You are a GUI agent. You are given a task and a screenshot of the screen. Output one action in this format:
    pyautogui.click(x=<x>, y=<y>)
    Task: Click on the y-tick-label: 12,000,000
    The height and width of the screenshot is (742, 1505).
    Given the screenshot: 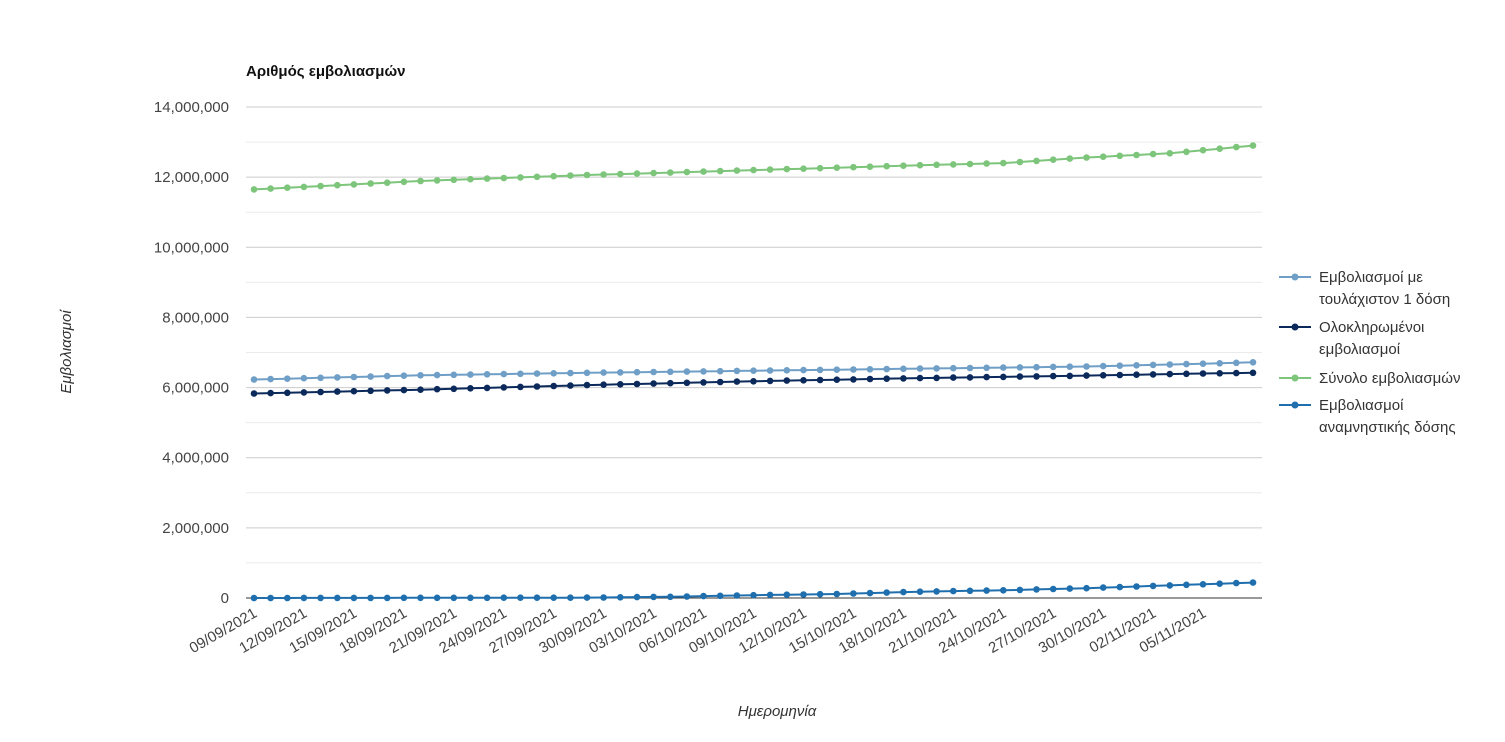 What is the action you would take?
    pyautogui.click(x=191, y=177)
    